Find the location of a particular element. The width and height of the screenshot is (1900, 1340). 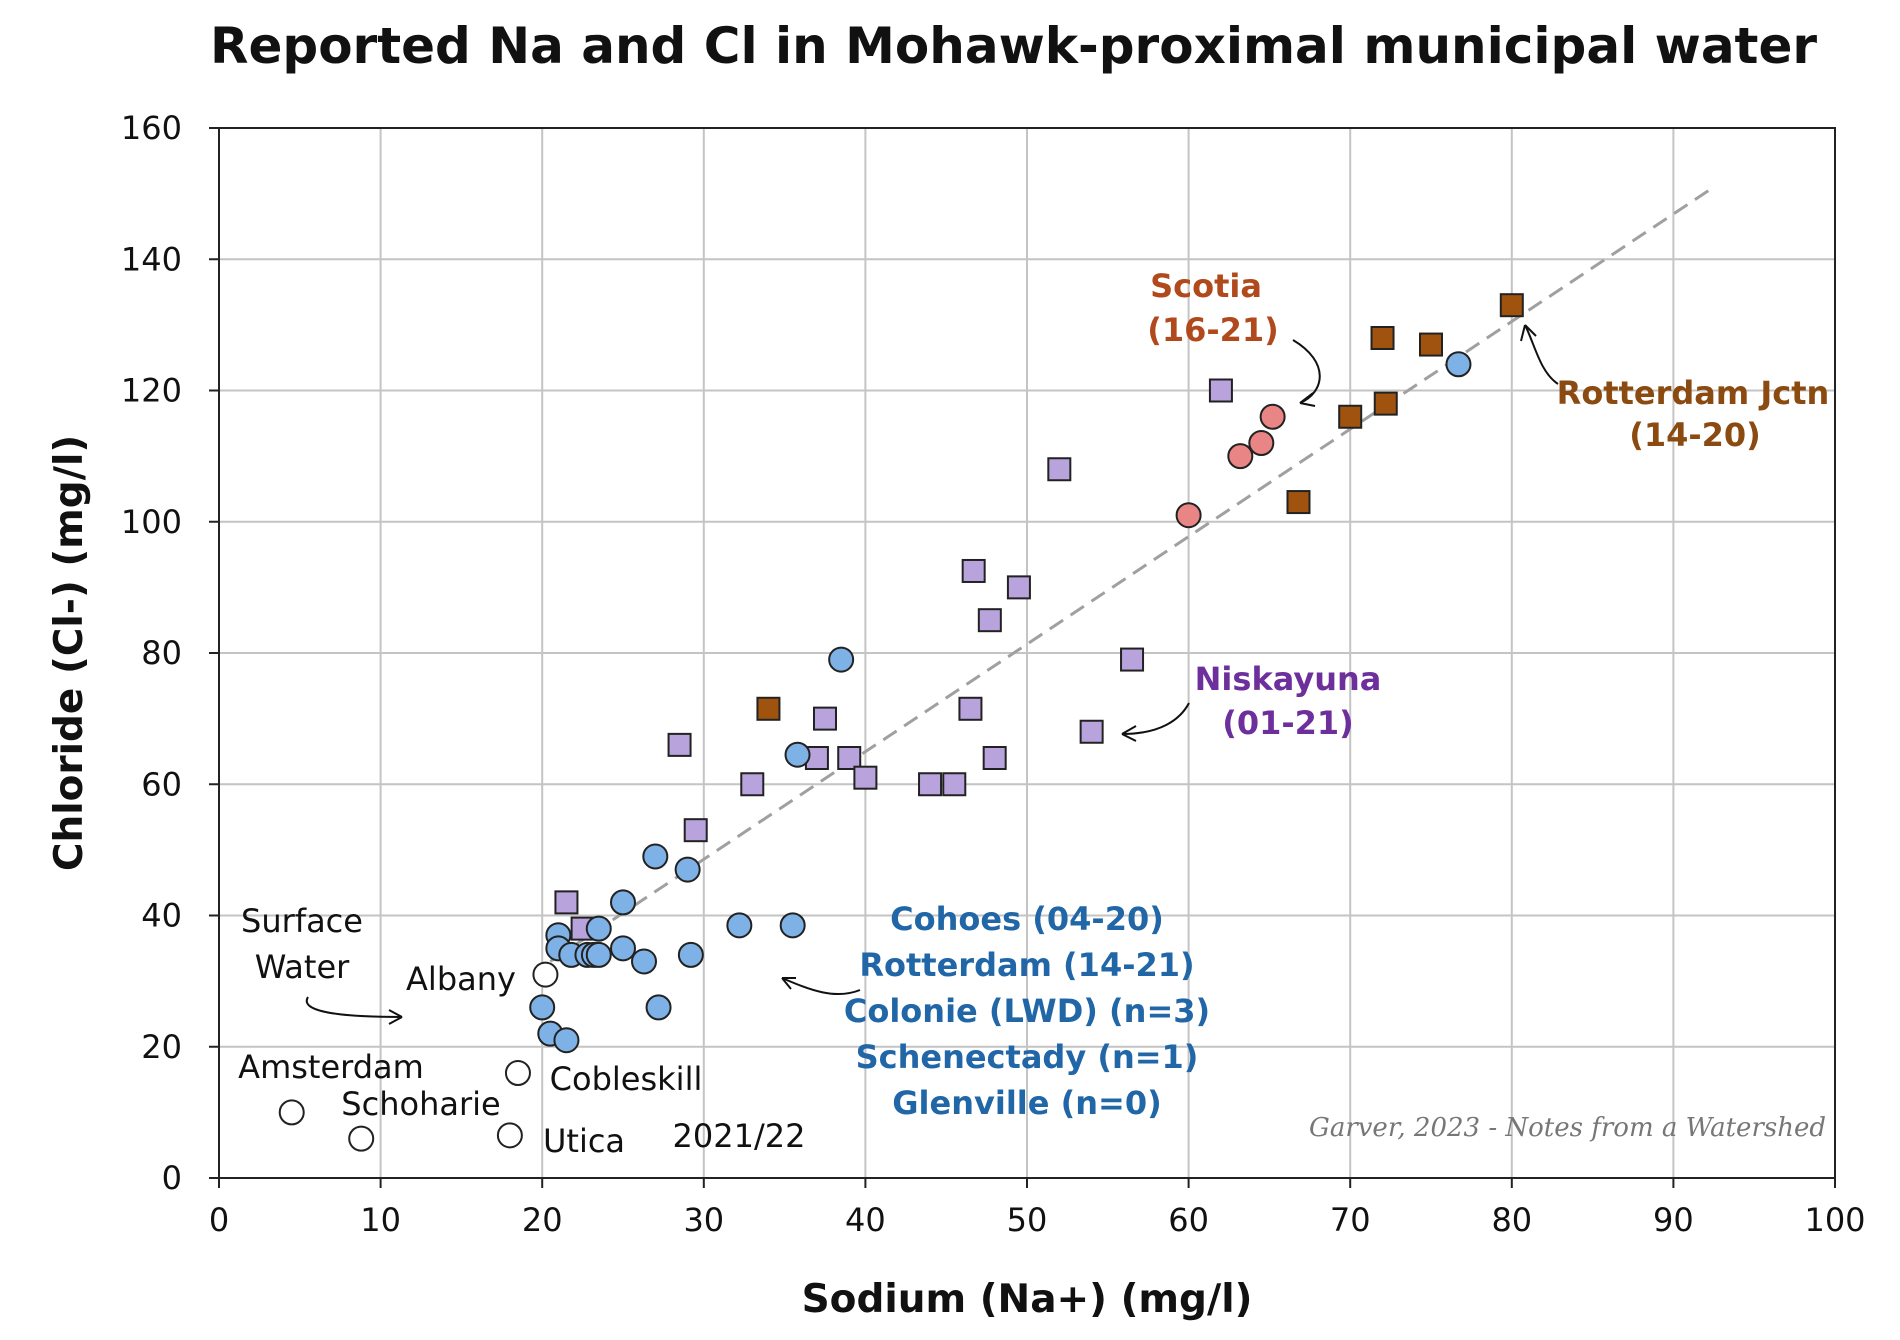

y-tick-label: 80 is located at coordinates (161, 653).